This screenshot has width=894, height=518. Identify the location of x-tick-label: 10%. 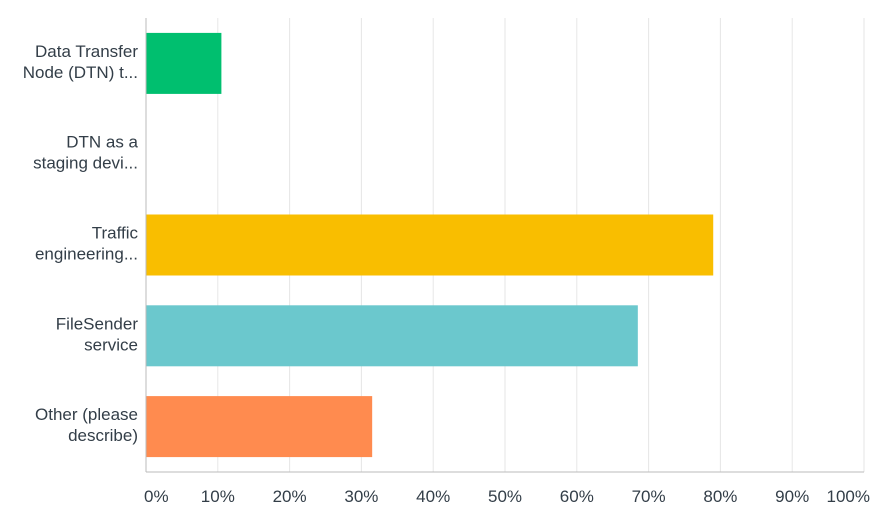
(218, 496).